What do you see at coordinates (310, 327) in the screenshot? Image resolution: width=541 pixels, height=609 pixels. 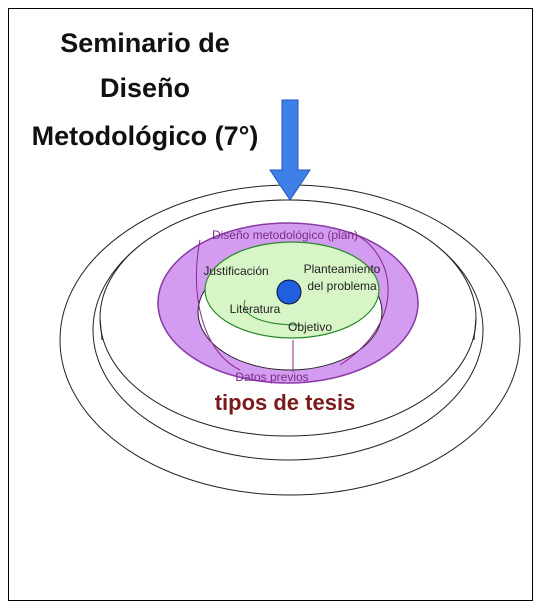 I see `node-label: Objetivo` at bounding box center [310, 327].